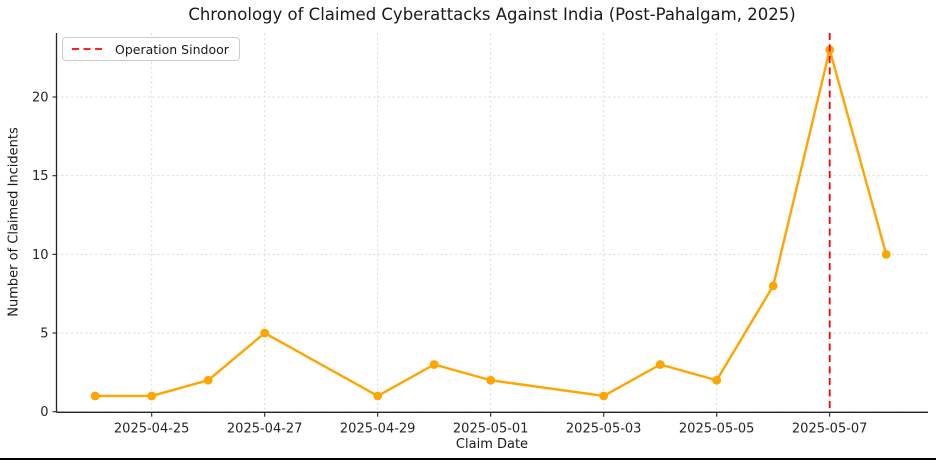  I want to click on x-tick-label: 2025-04-29, so click(378, 429).